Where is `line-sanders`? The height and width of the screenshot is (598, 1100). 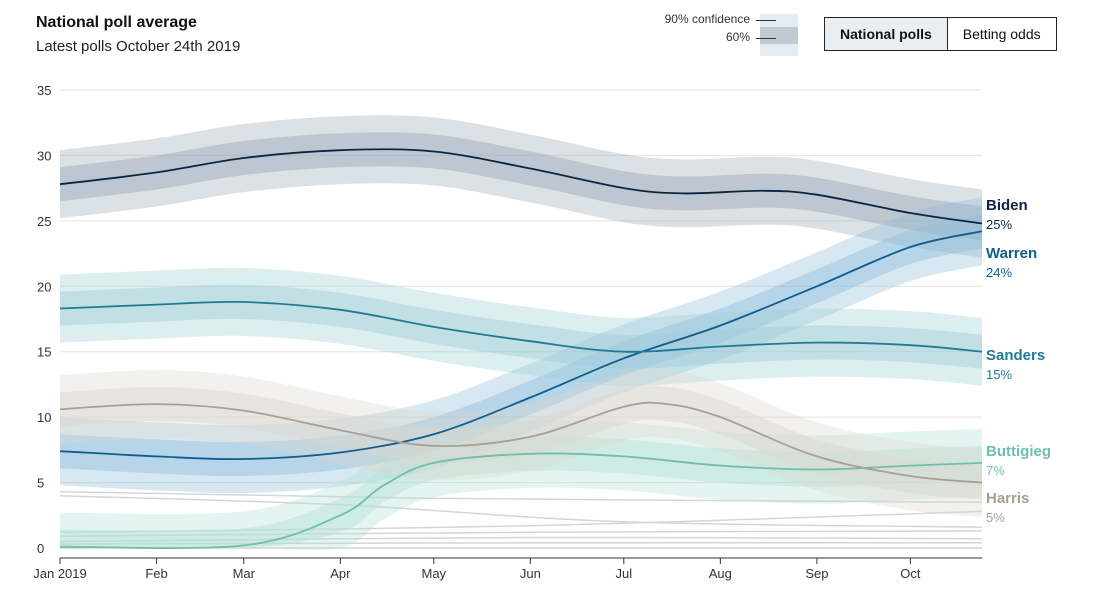 line-sanders is located at coordinates (521, 326).